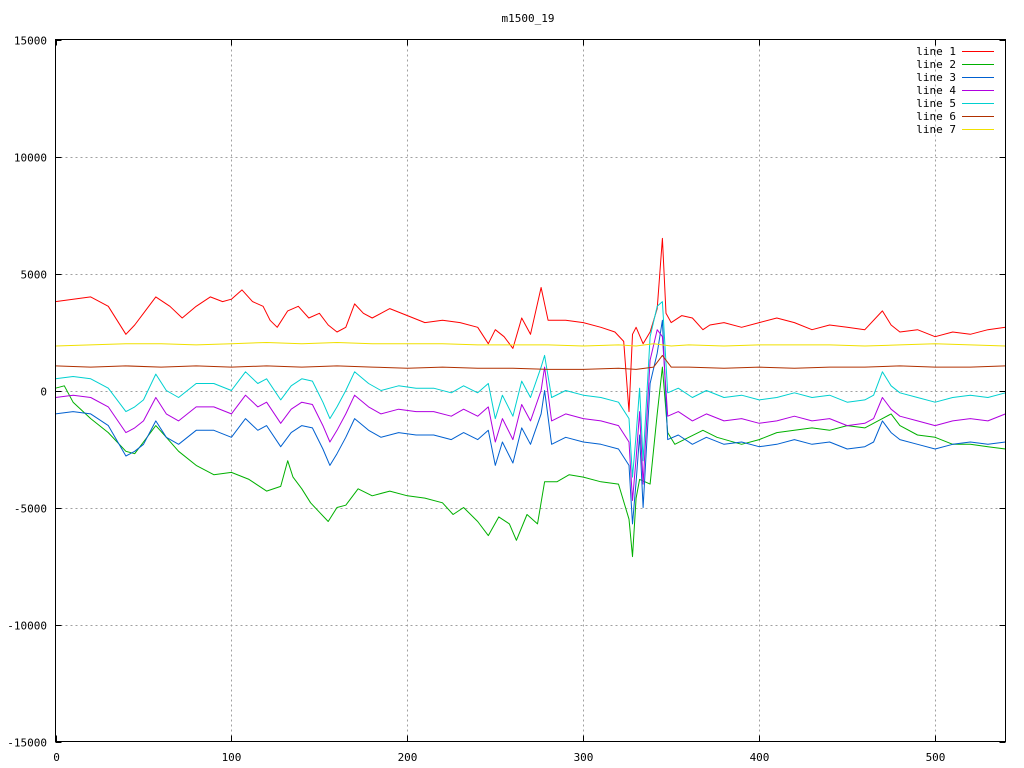  What do you see at coordinates (30, 509) in the screenshot?
I see `y-tick-label: -5000` at bounding box center [30, 509].